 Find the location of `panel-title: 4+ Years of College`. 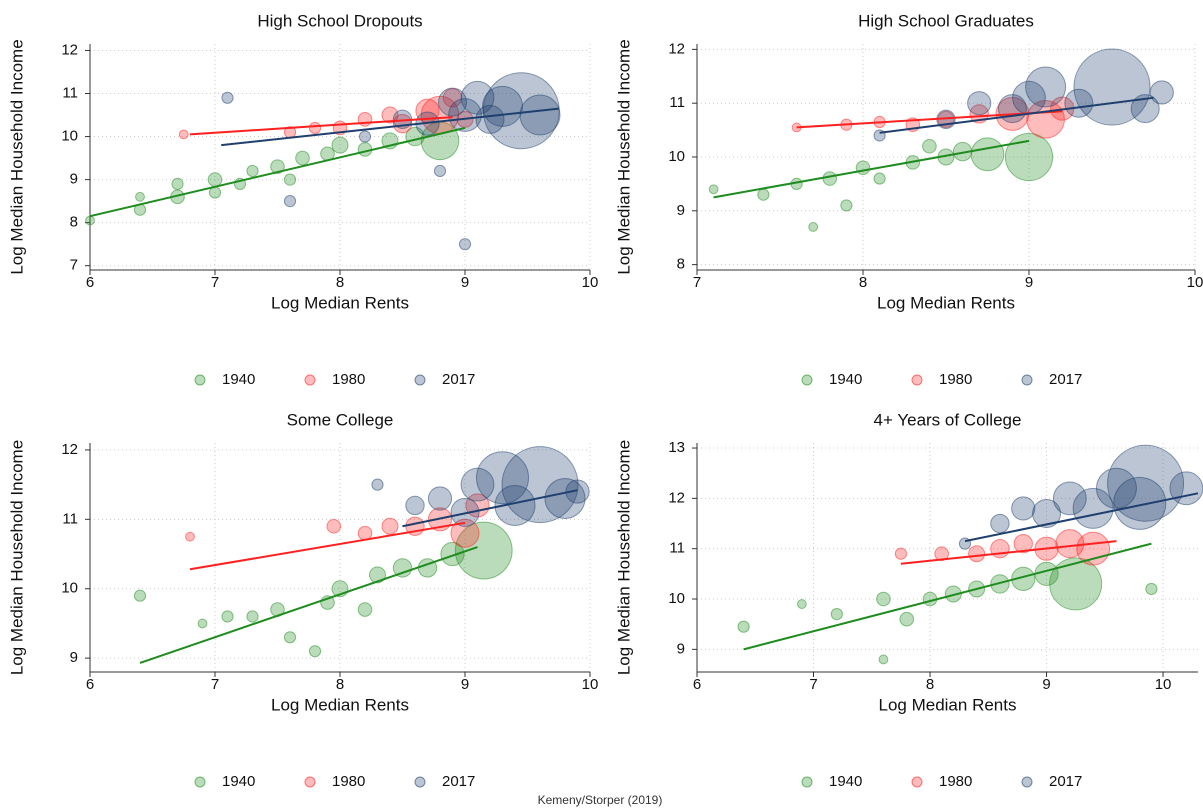

panel-title: 4+ Years of College is located at coordinates (948, 419).